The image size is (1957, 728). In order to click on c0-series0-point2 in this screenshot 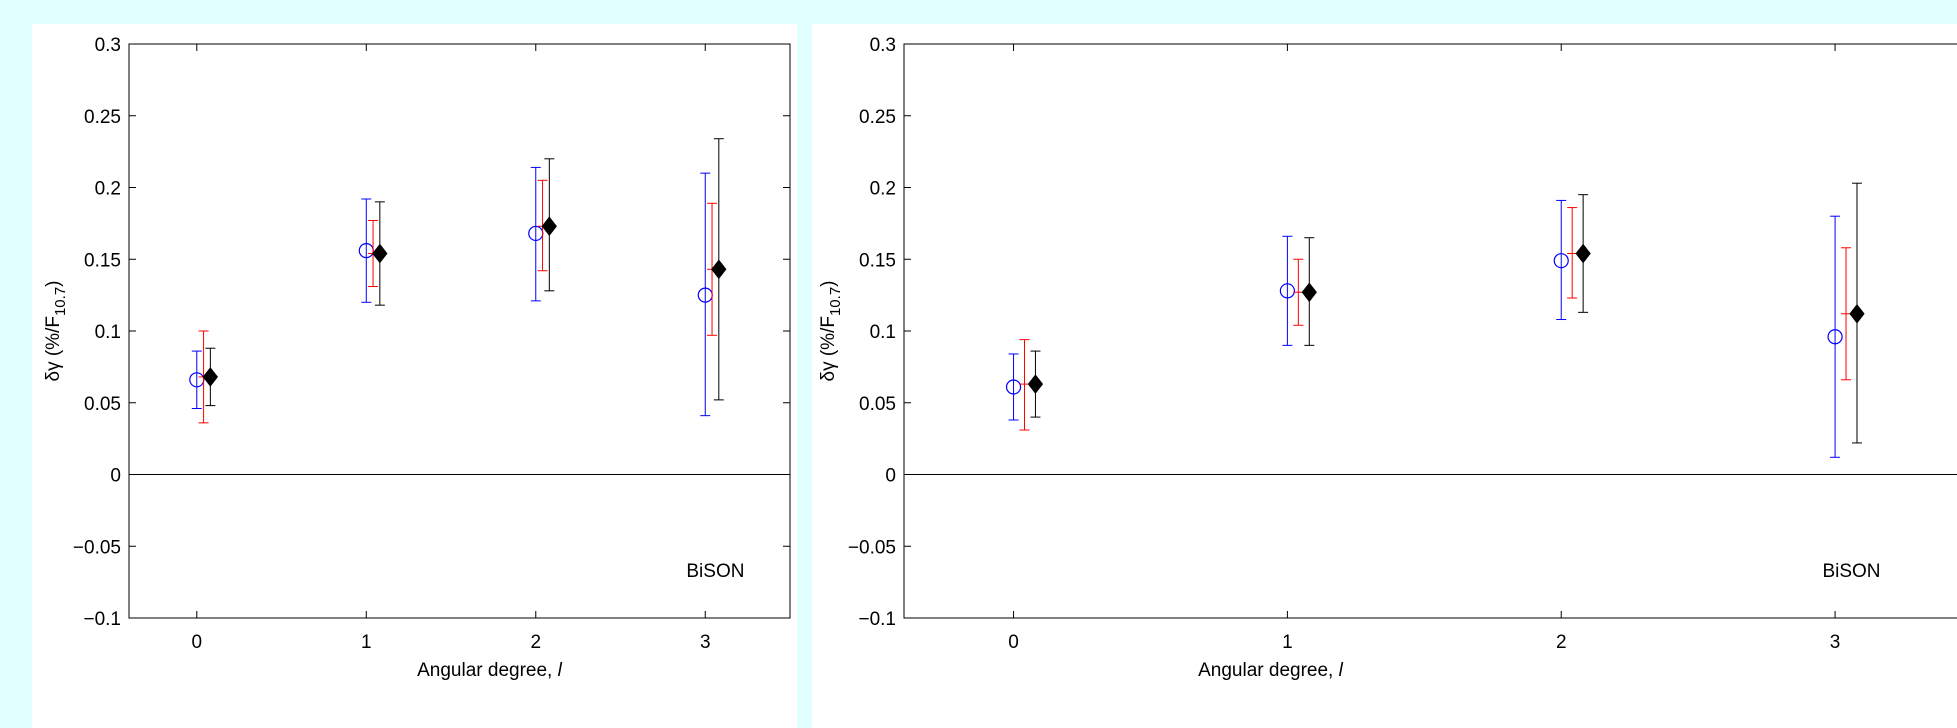, I will do `click(536, 234)`.